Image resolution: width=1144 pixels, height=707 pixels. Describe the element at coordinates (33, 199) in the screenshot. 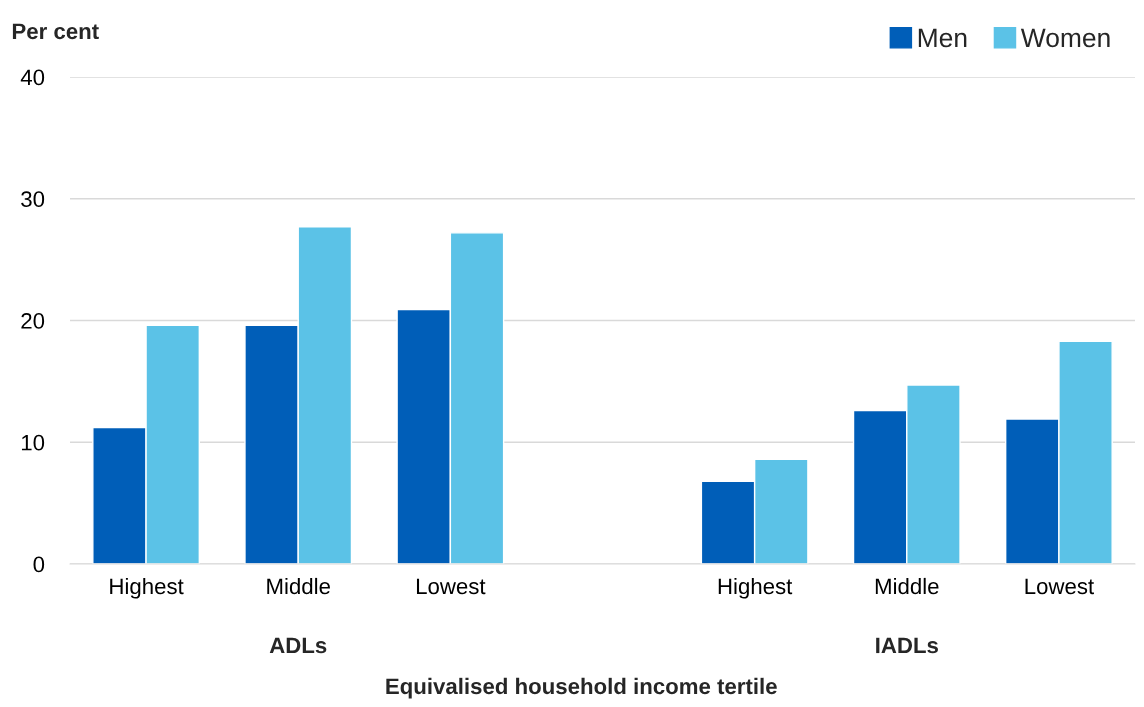

I see `y-tick-label: 30` at that location.